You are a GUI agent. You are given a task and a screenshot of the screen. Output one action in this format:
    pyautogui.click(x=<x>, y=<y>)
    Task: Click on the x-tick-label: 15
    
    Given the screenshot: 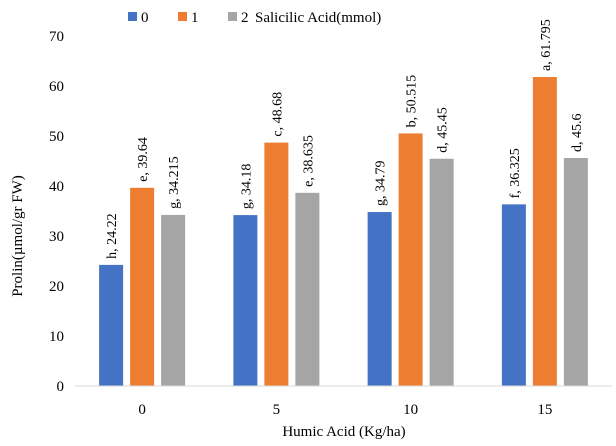 What is the action you would take?
    pyautogui.click(x=544, y=410)
    